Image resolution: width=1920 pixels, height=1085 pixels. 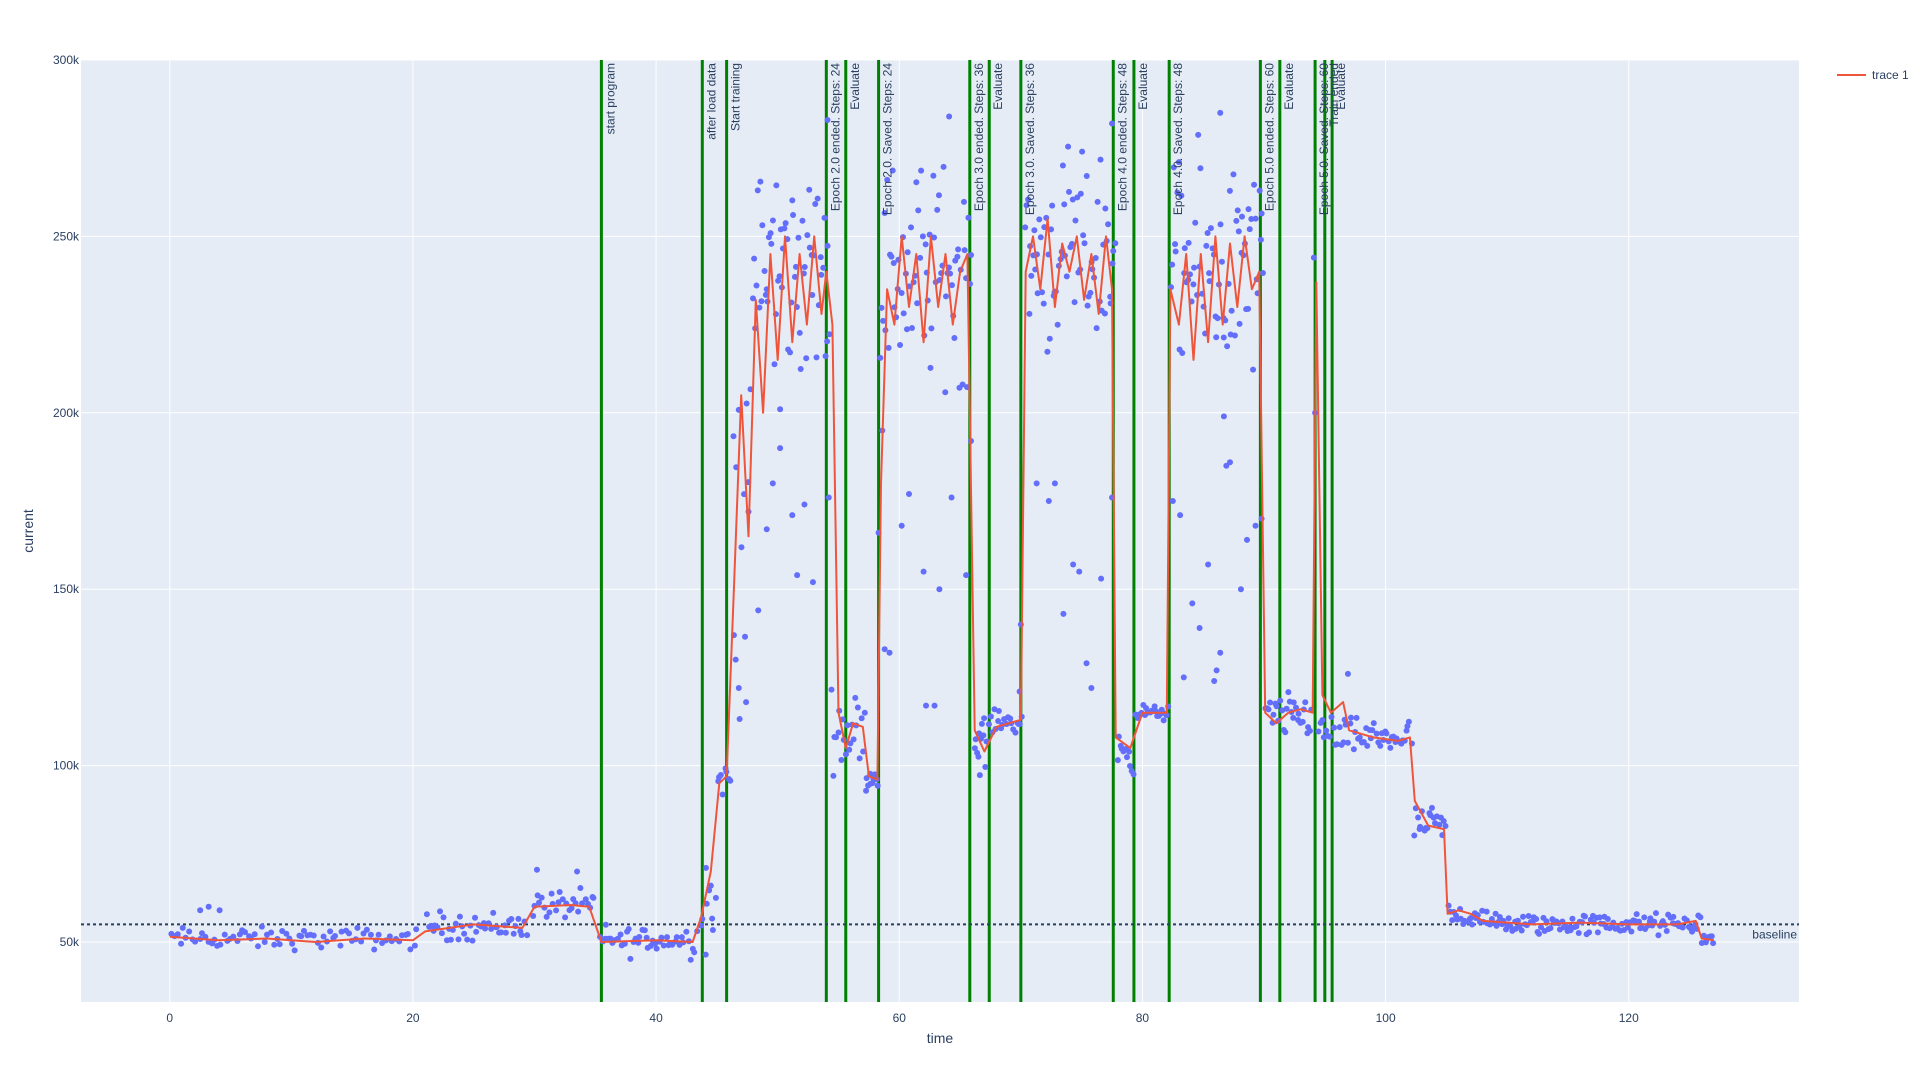 I want to click on event-label: Epoch 4.0 ended. Steps: 48, so click(x=1122, y=137).